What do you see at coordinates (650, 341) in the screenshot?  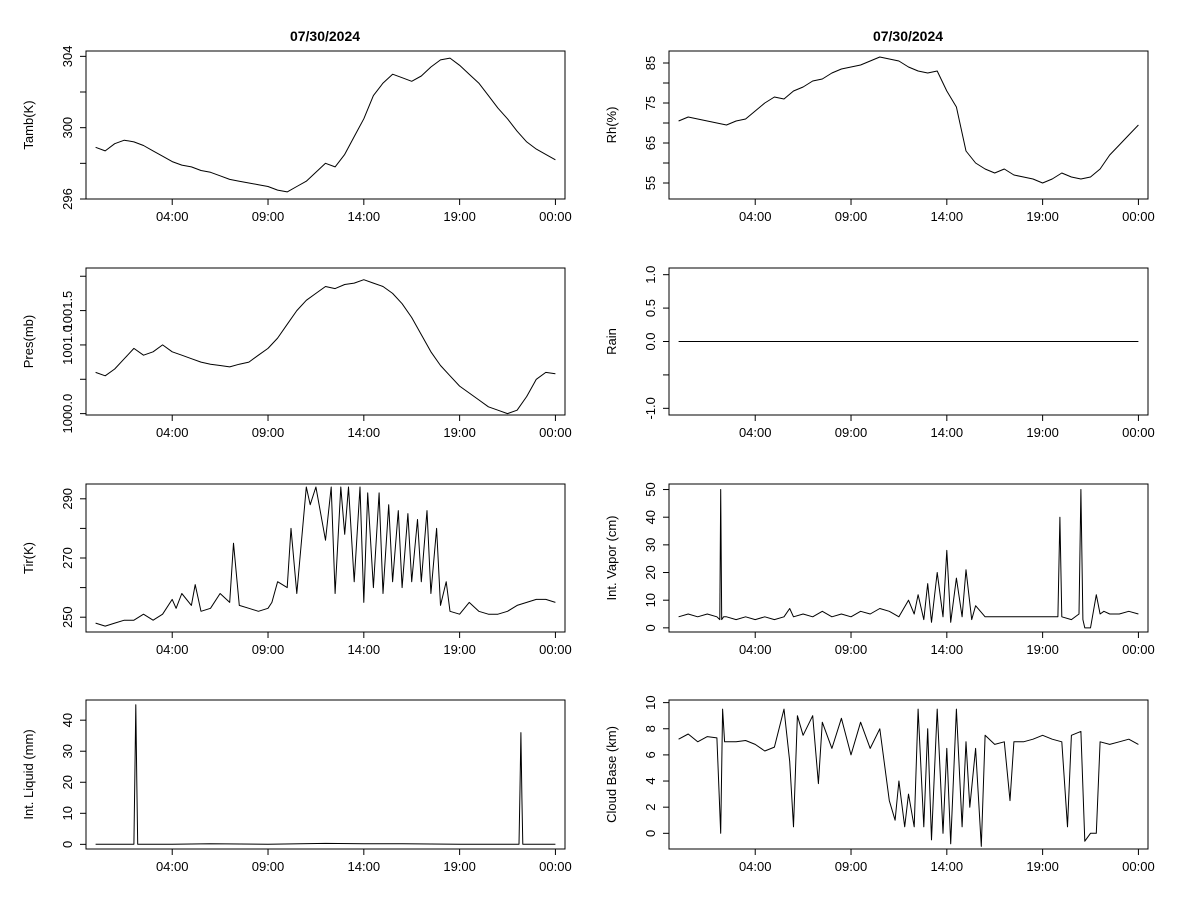 I see `y-tick-label: 0.0` at bounding box center [650, 341].